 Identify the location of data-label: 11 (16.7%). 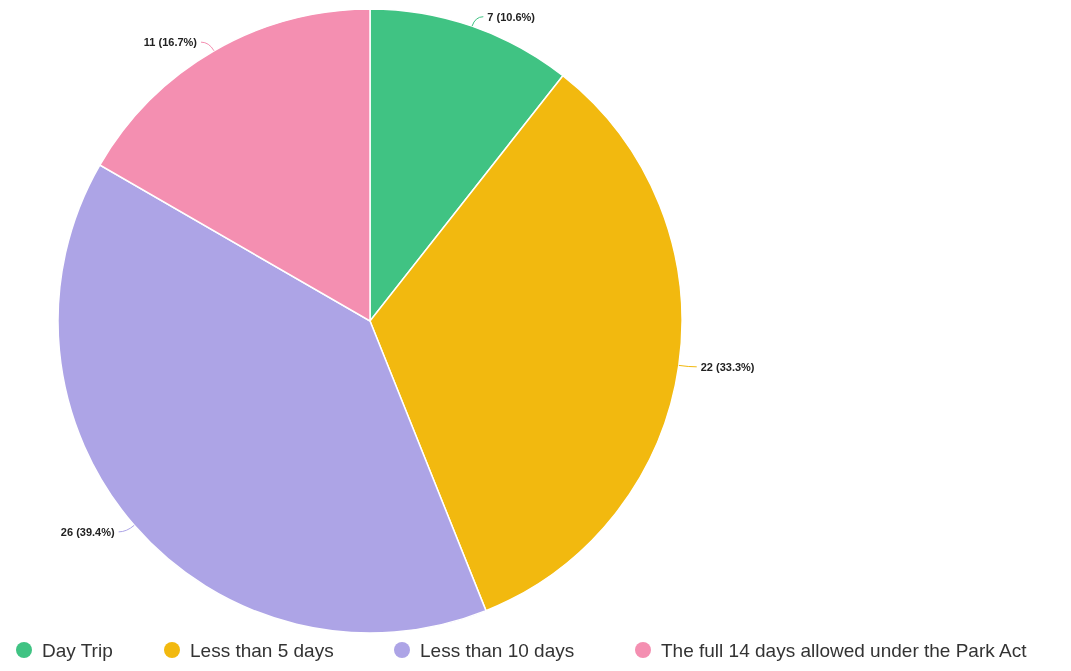
(170, 41).